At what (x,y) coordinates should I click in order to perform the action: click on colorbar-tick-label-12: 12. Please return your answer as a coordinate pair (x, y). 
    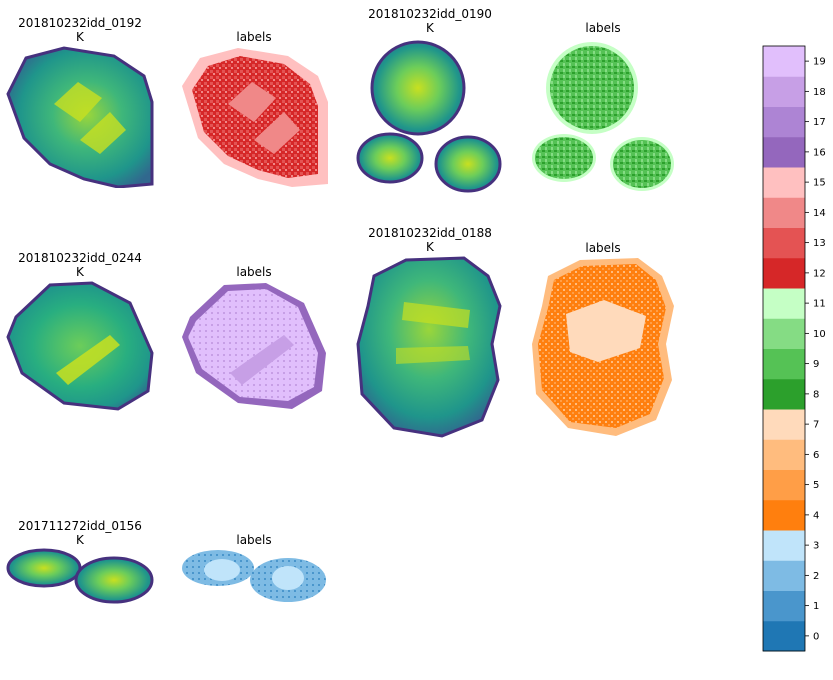
    Looking at the image, I should click on (819, 273).